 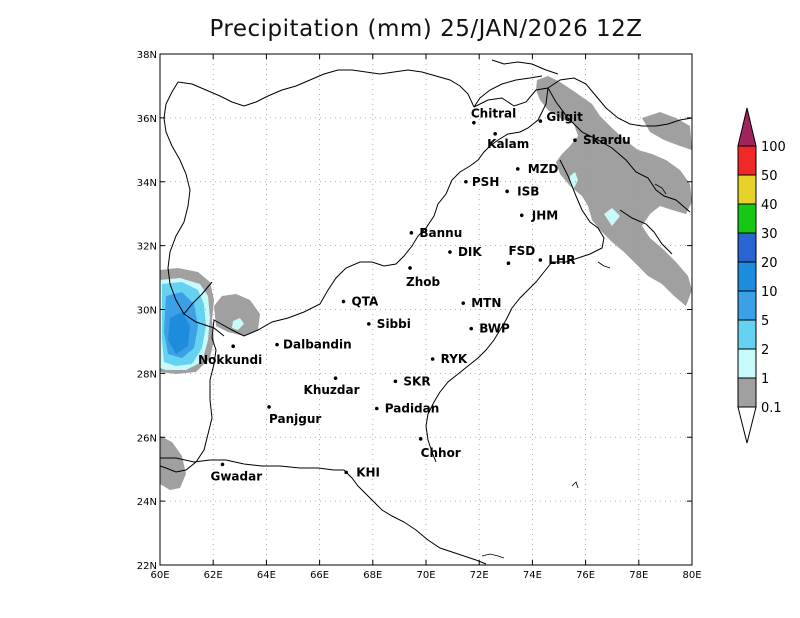 I want to click on x-tick-label: 78E, so click(x=638, y=575).